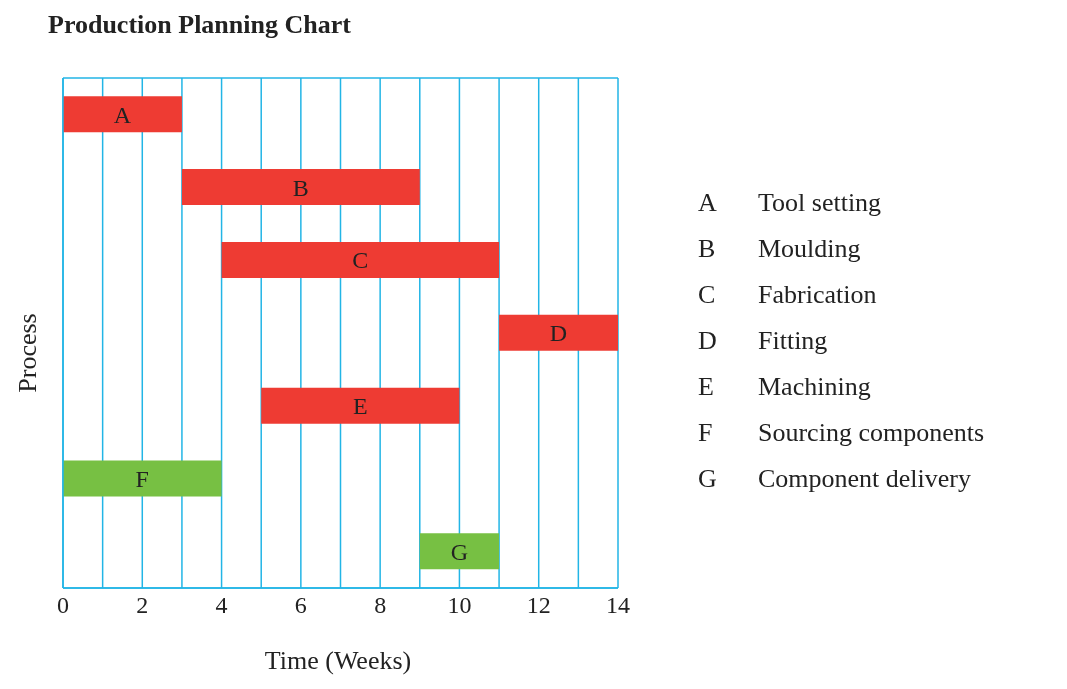 The image size is (1067, 689). What do you see at coordinates (871, 433) in the screenshot?
I see `text: Sourcing components` at bounding box center [871, 433].